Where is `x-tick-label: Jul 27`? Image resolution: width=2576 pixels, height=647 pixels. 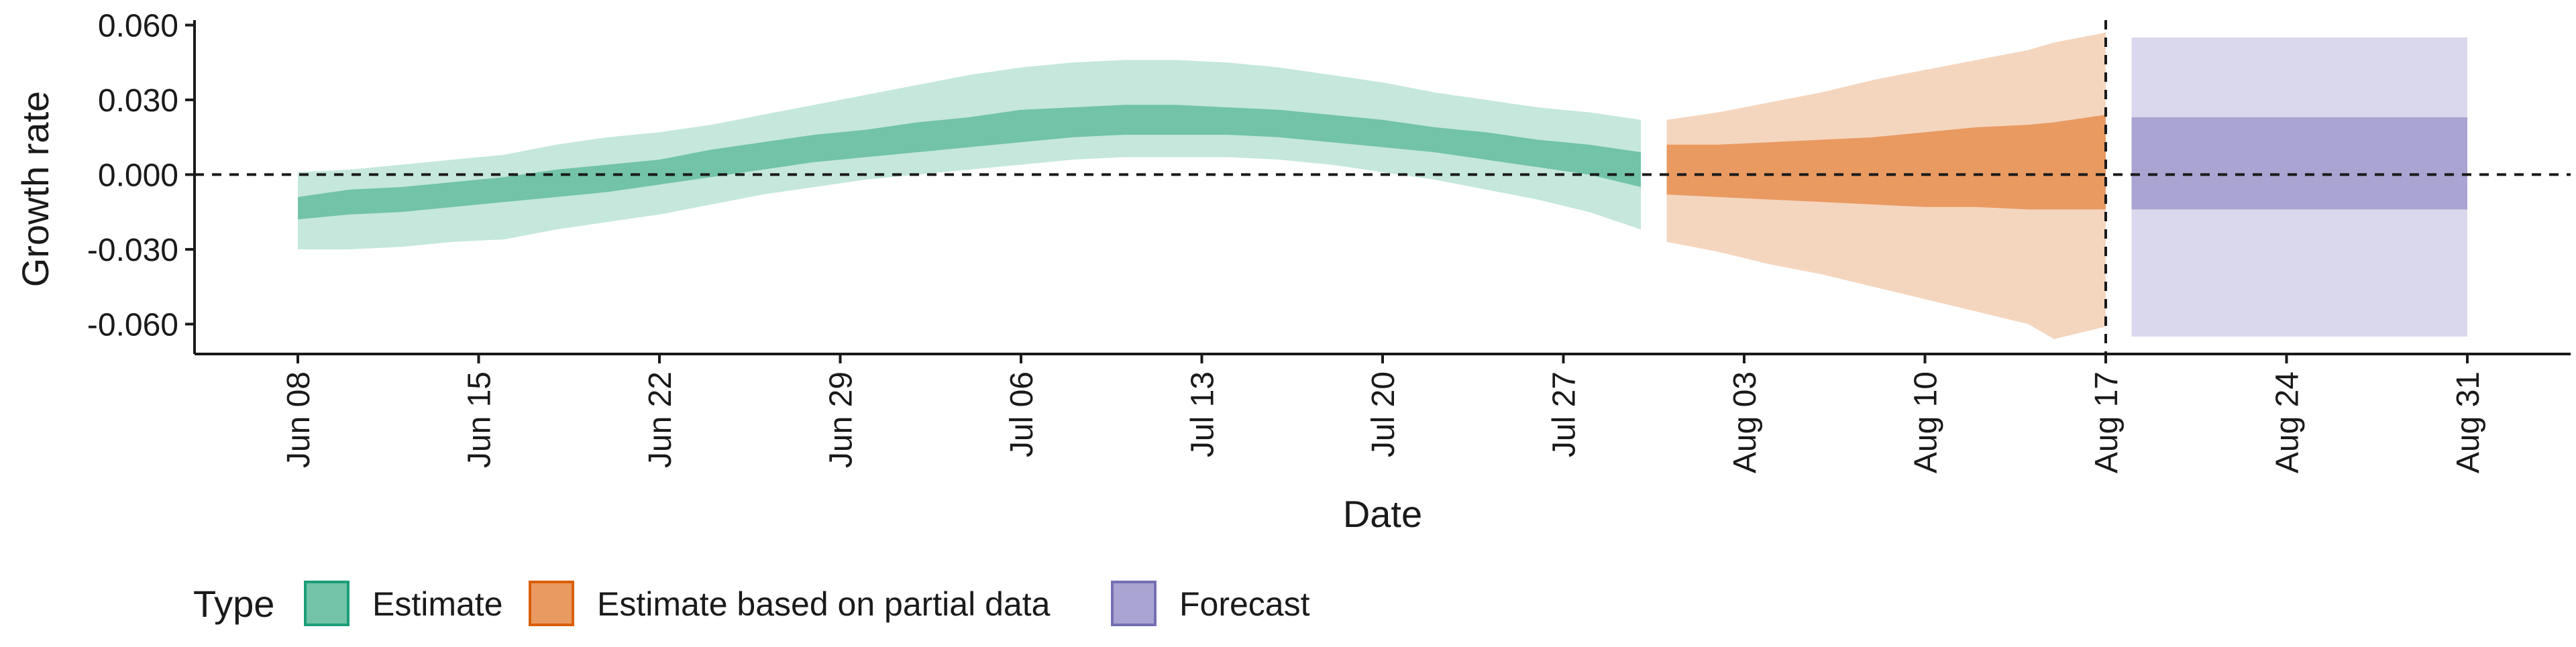 x-tick-label: Jul 27 is located at coordinates (1564, 414).